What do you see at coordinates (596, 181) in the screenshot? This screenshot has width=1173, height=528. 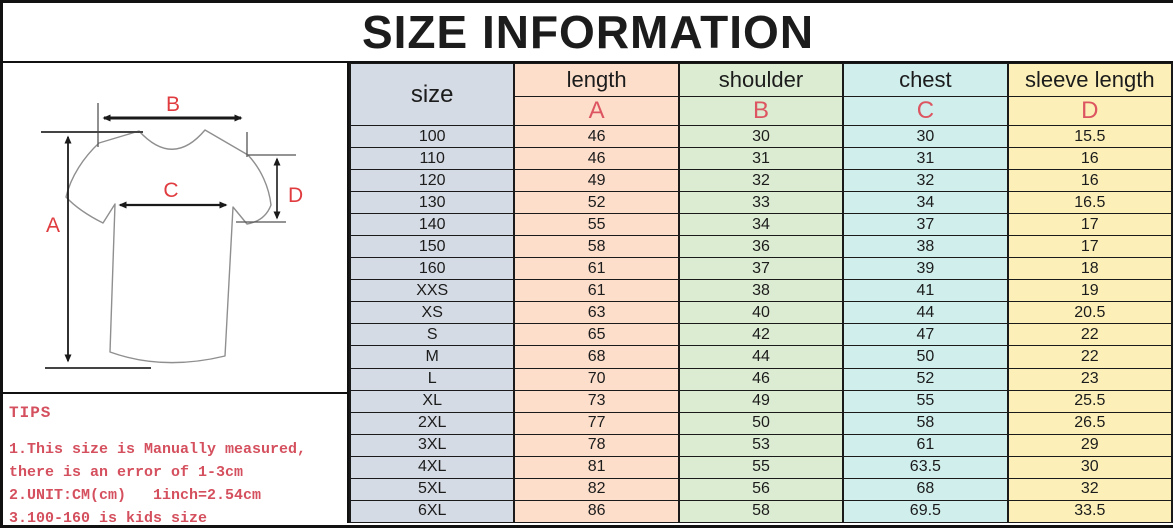 I see `value-cell: 49` at bounding box center [596, 181].